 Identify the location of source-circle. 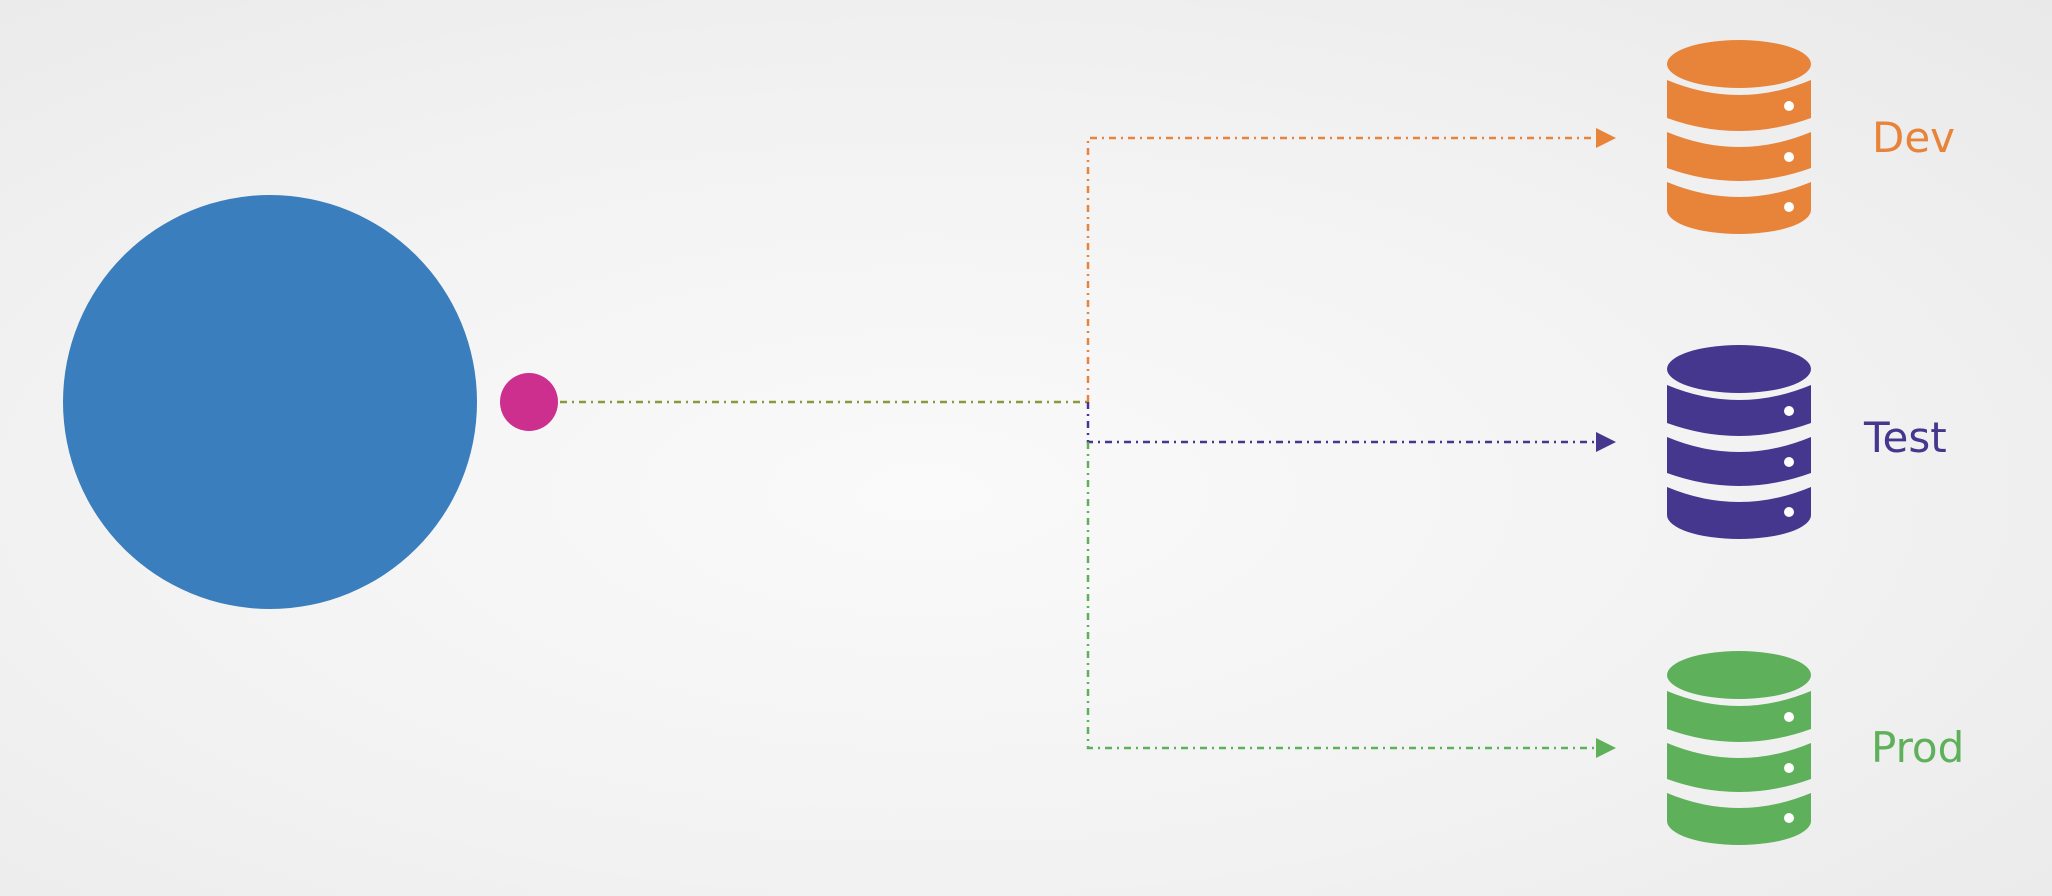
(270, 402).